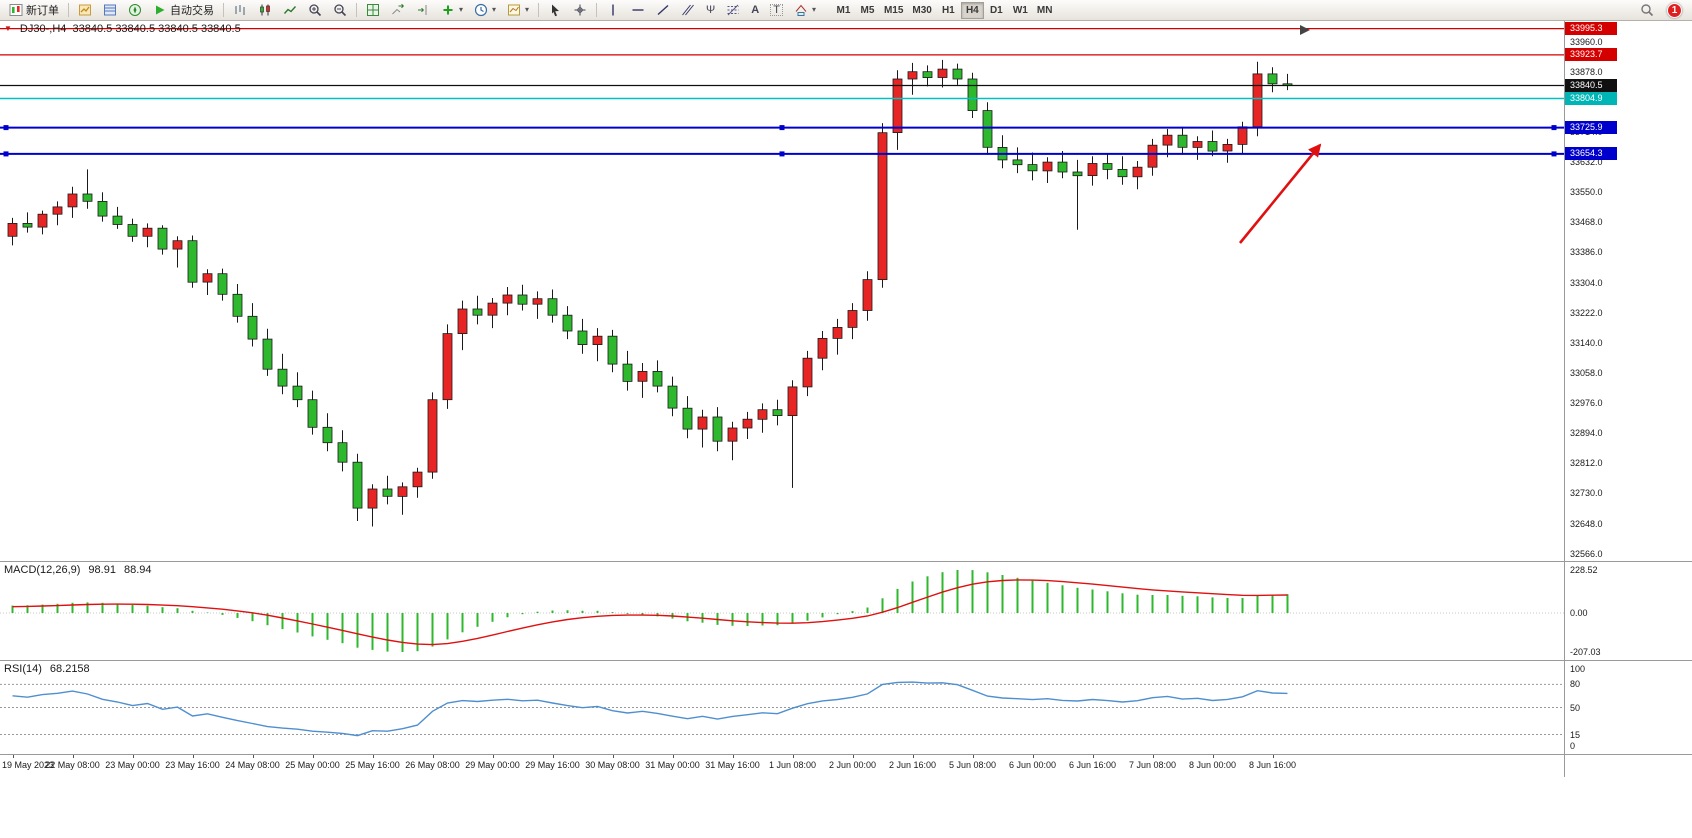 This screenshot has width=1692, height=838. Describe the element at coordinates (1032, 765) in the screenshot. I see `time-tick-label: 6 Jun 00:00` at that location.